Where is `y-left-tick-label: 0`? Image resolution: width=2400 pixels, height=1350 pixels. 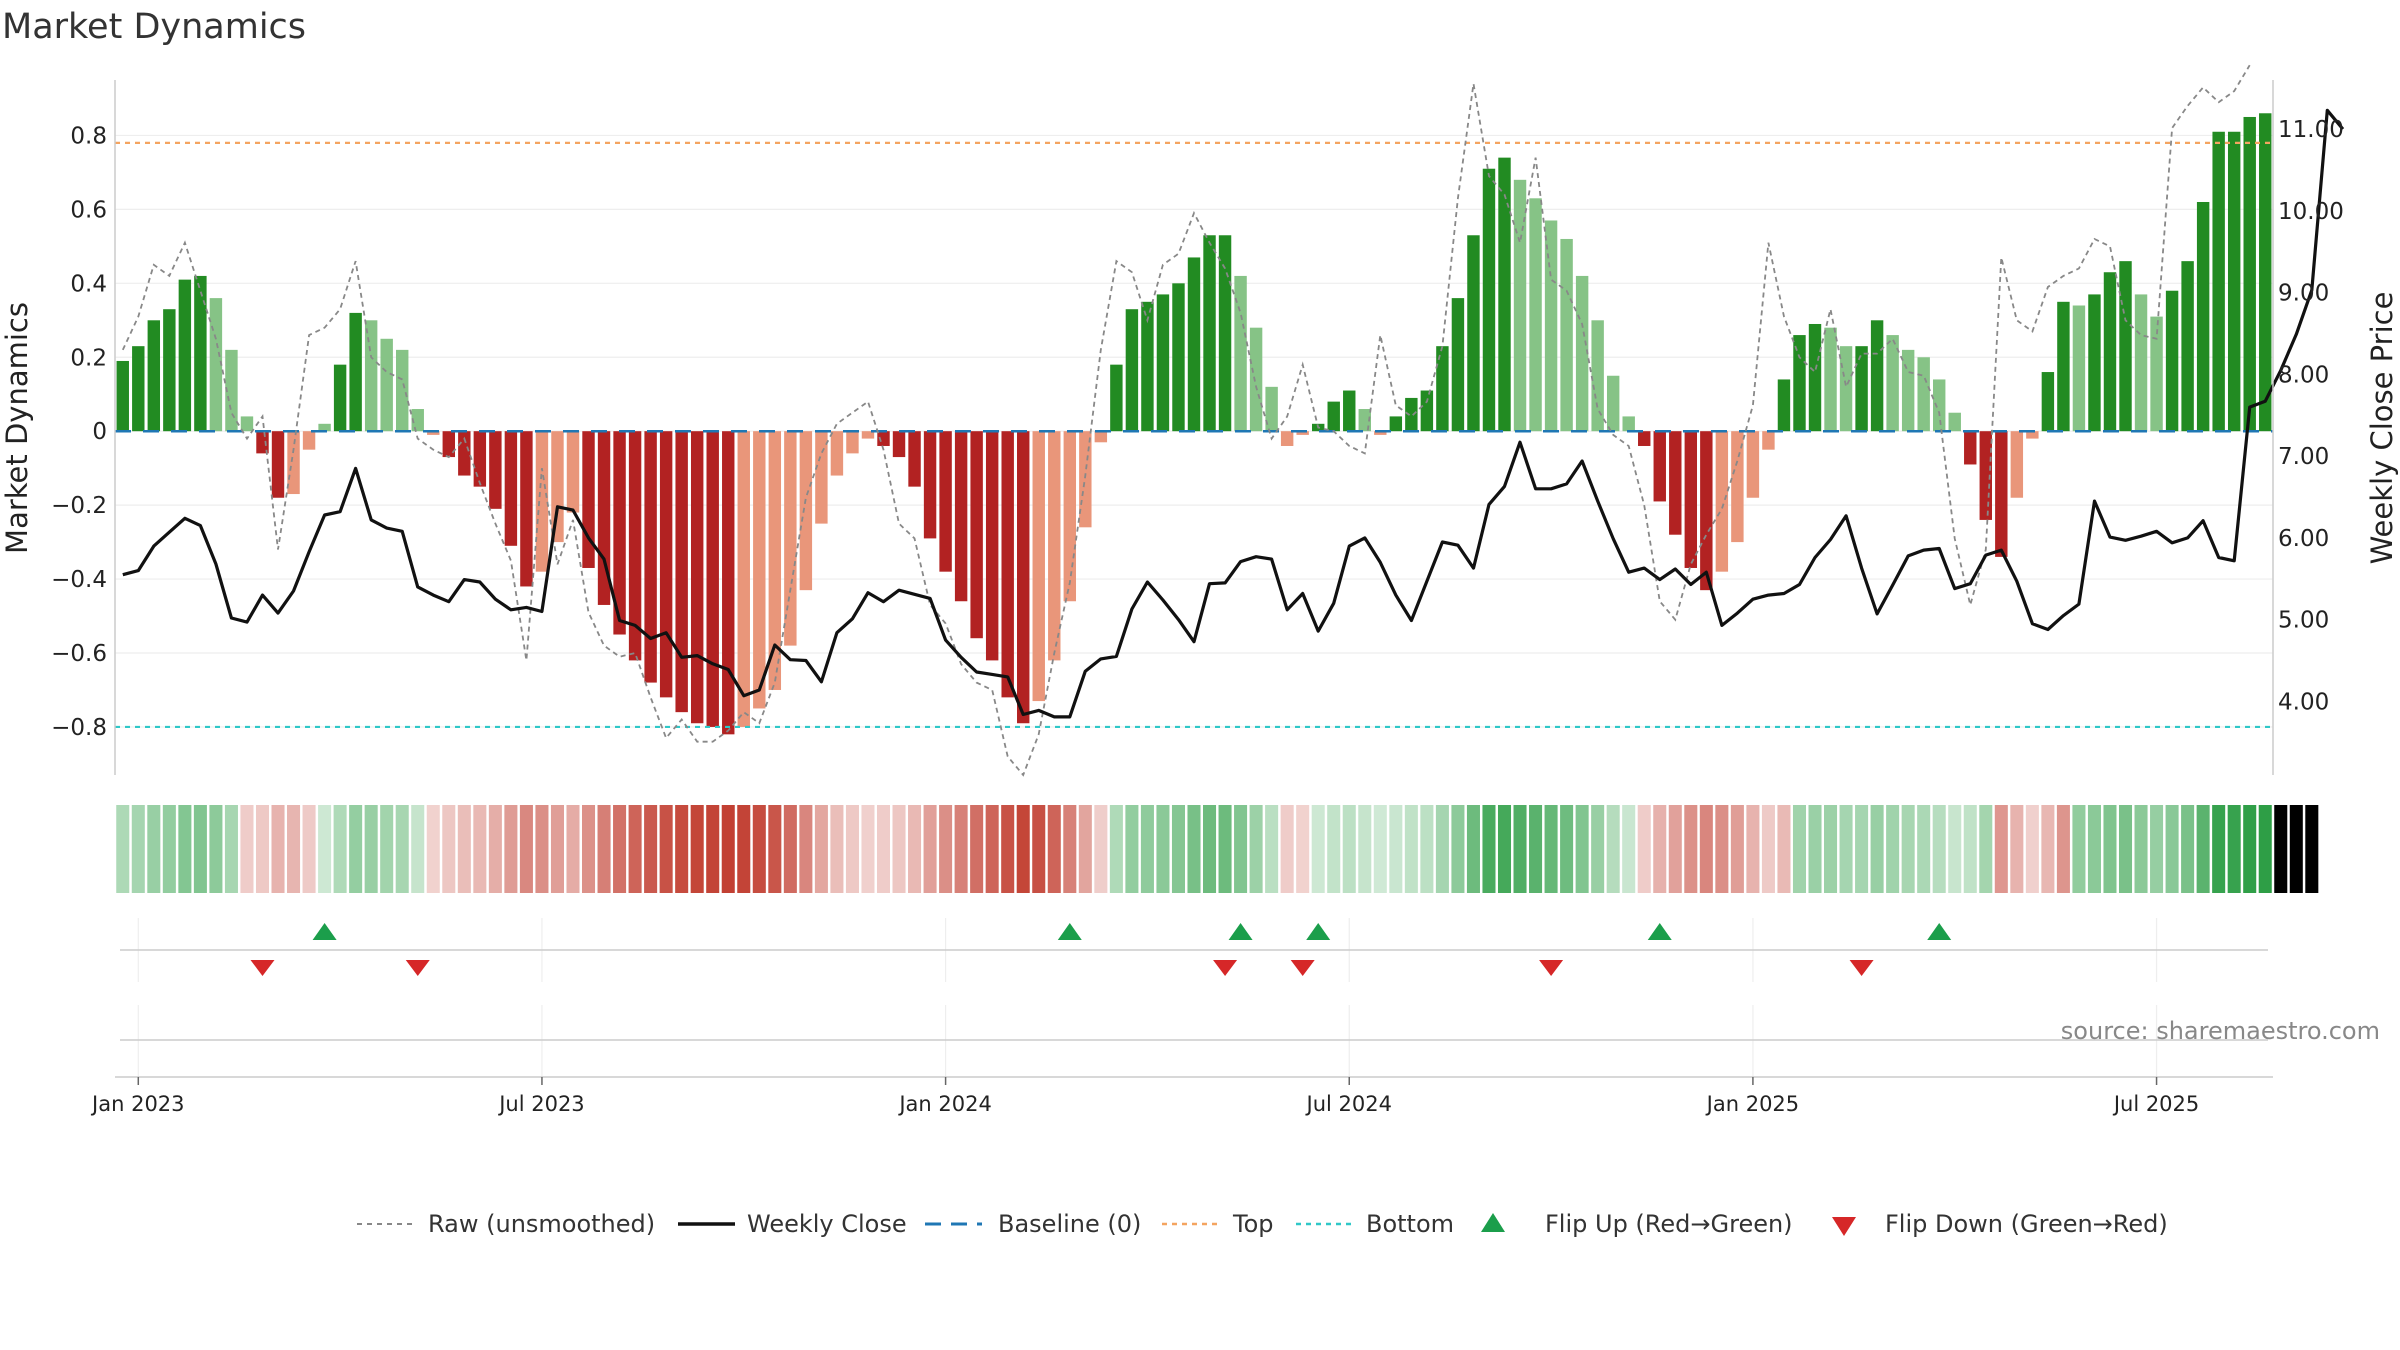
y-left-tick-label: 0 is located at coordinates (99, 432).